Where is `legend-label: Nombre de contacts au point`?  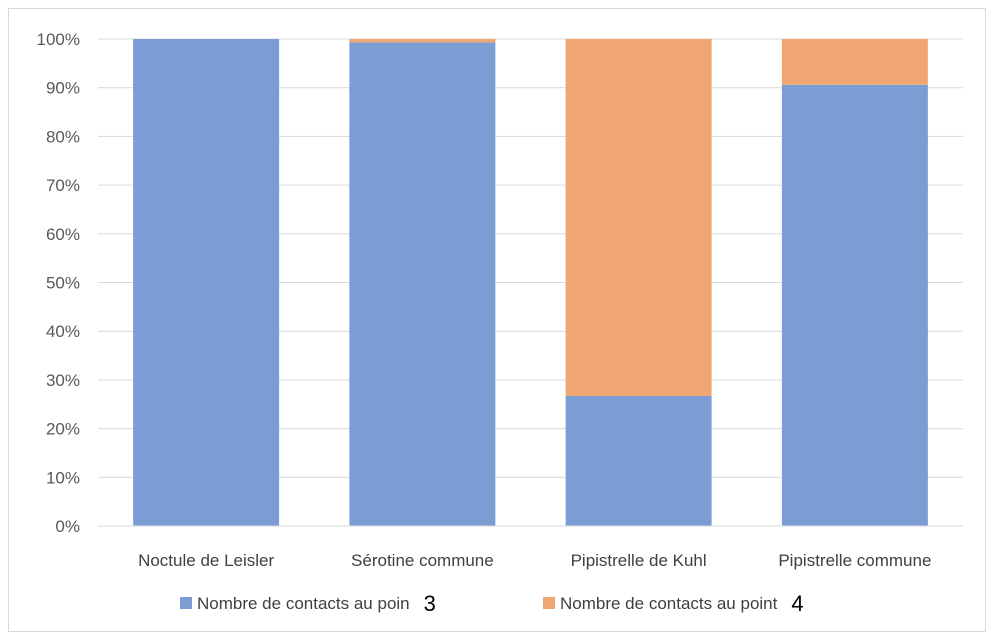
legend-label: Nombre de contacts au point is located at coordinates (669, 603).